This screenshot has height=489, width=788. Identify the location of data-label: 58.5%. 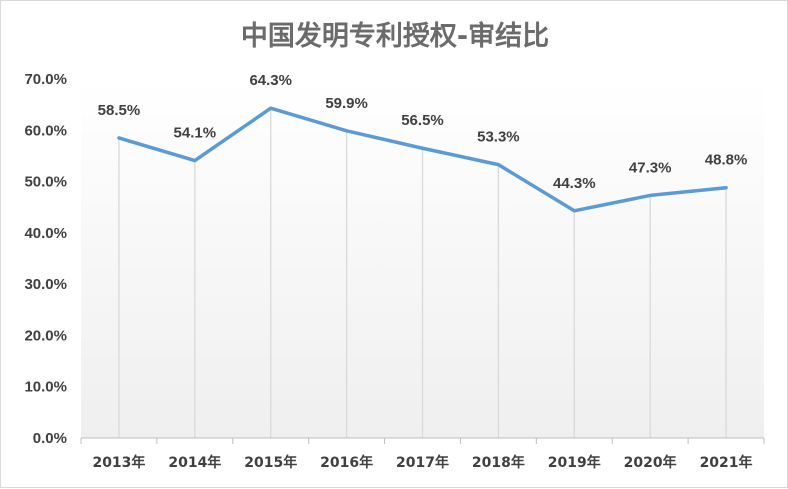
(119, 110).